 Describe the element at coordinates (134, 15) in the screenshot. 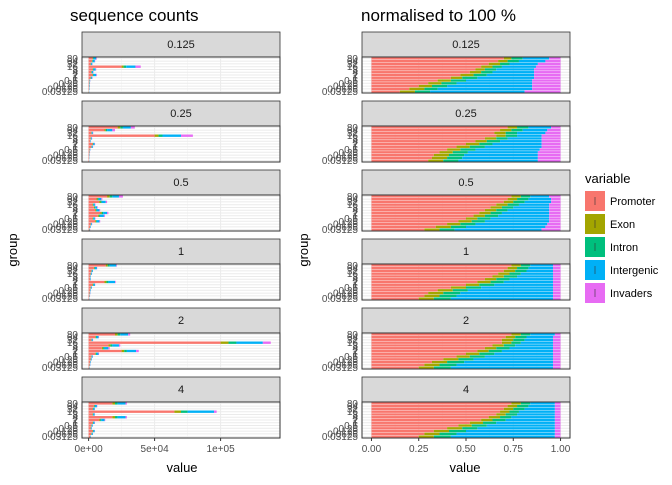

I see `left-plot-title: sequence counts` at that location.